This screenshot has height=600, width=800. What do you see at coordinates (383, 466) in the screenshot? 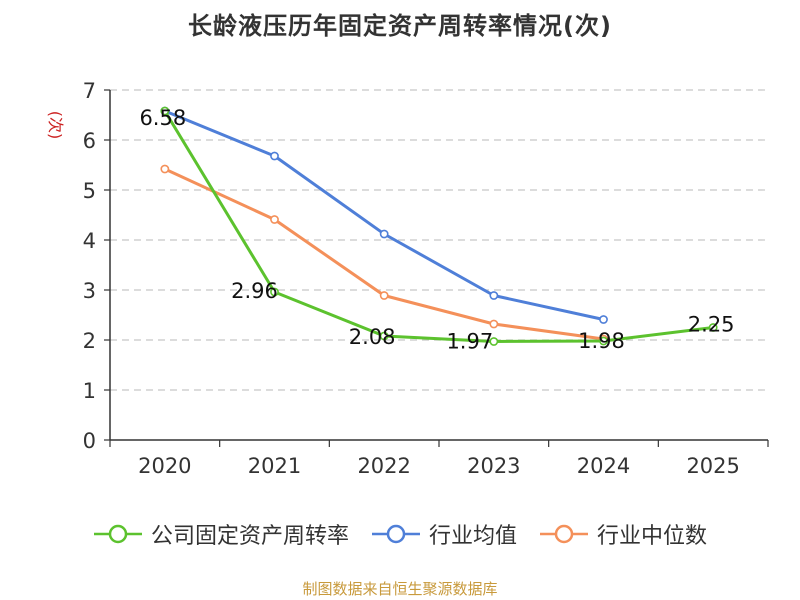
I see `x-tick-label: 2022` at bounding box center [383, 466].